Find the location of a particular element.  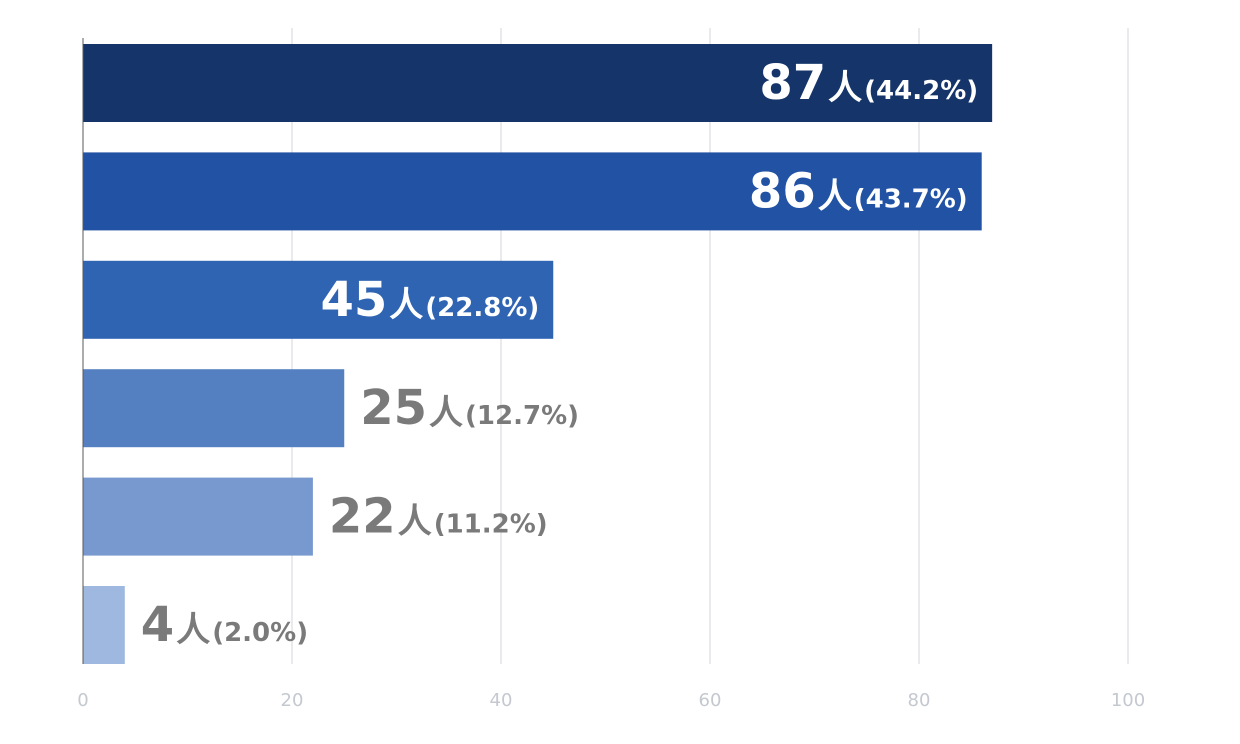

bar-value-label-5: 4人(2.0%) is located at coordinates (224, 625).